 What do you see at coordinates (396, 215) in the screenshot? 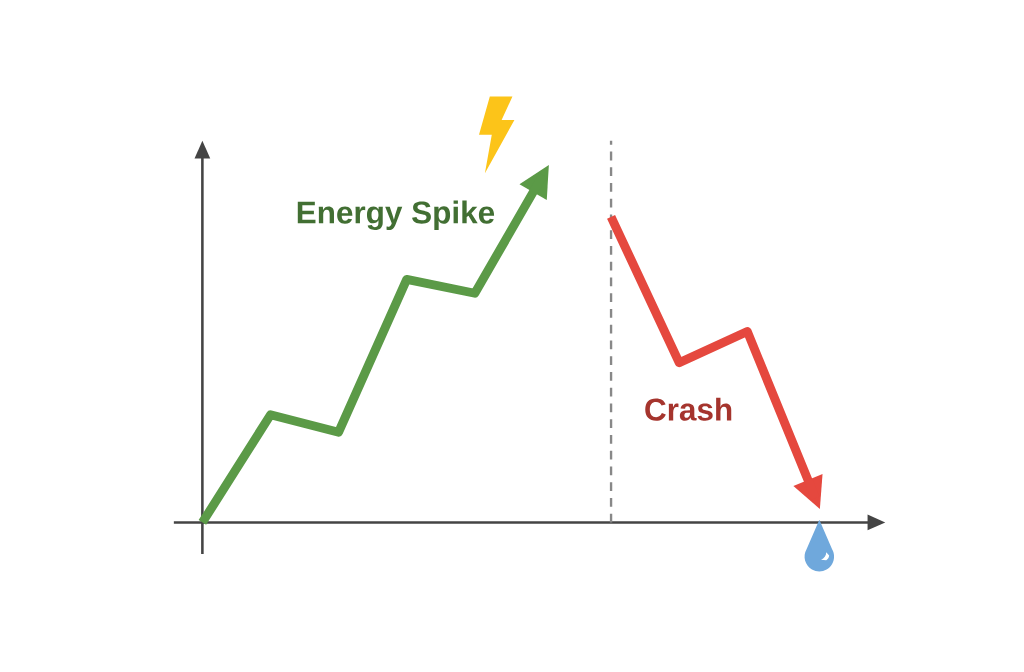
I see `series-label: Energy Spike` at bounding box center [396, 215].